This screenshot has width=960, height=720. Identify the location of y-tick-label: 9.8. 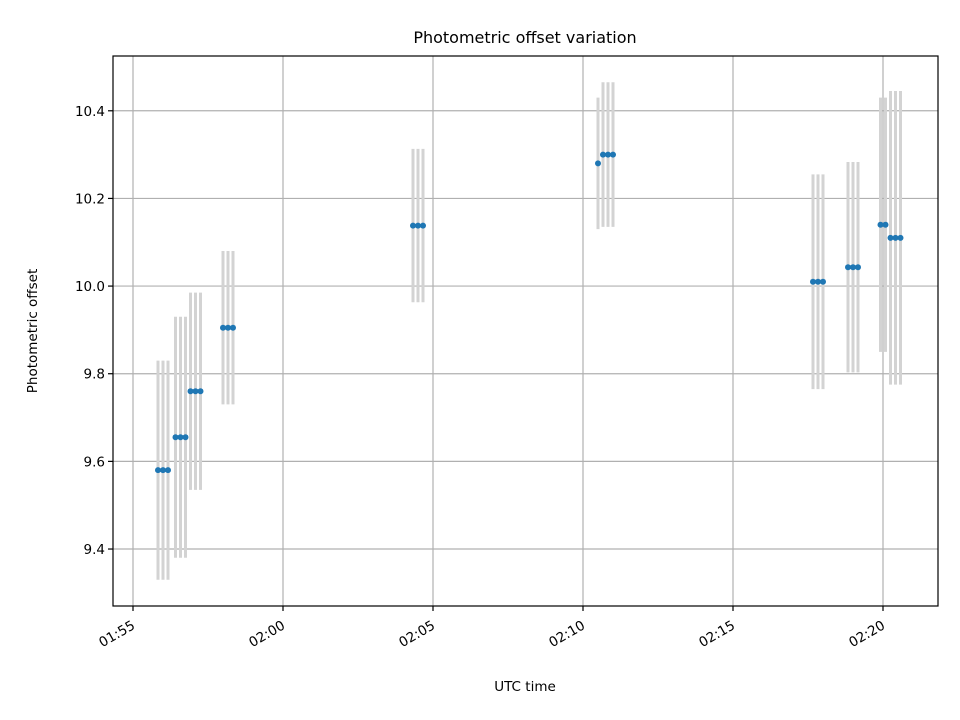
(94, 375).